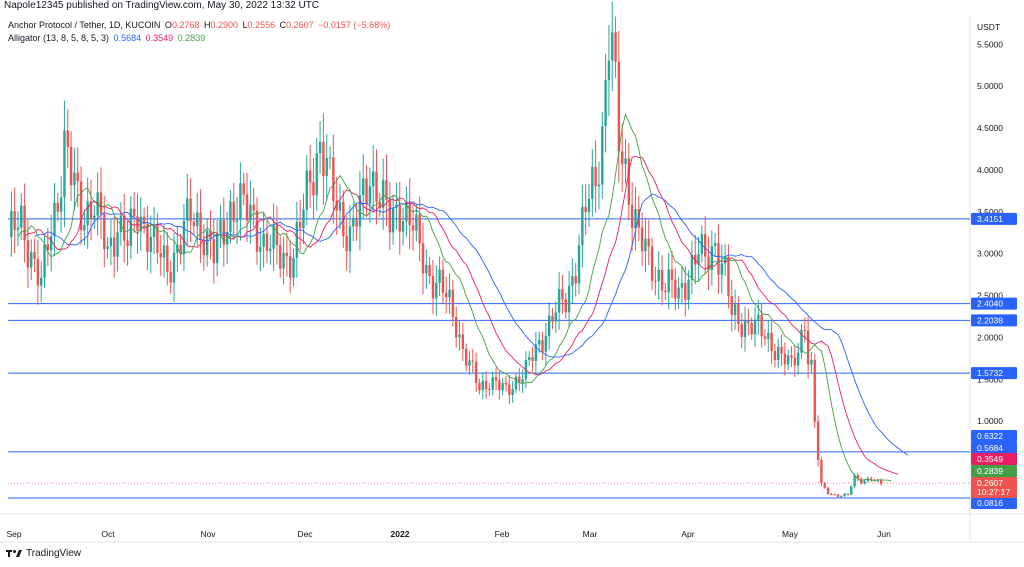  I want to click on time-axis-label: Mar, so click(590, 534).